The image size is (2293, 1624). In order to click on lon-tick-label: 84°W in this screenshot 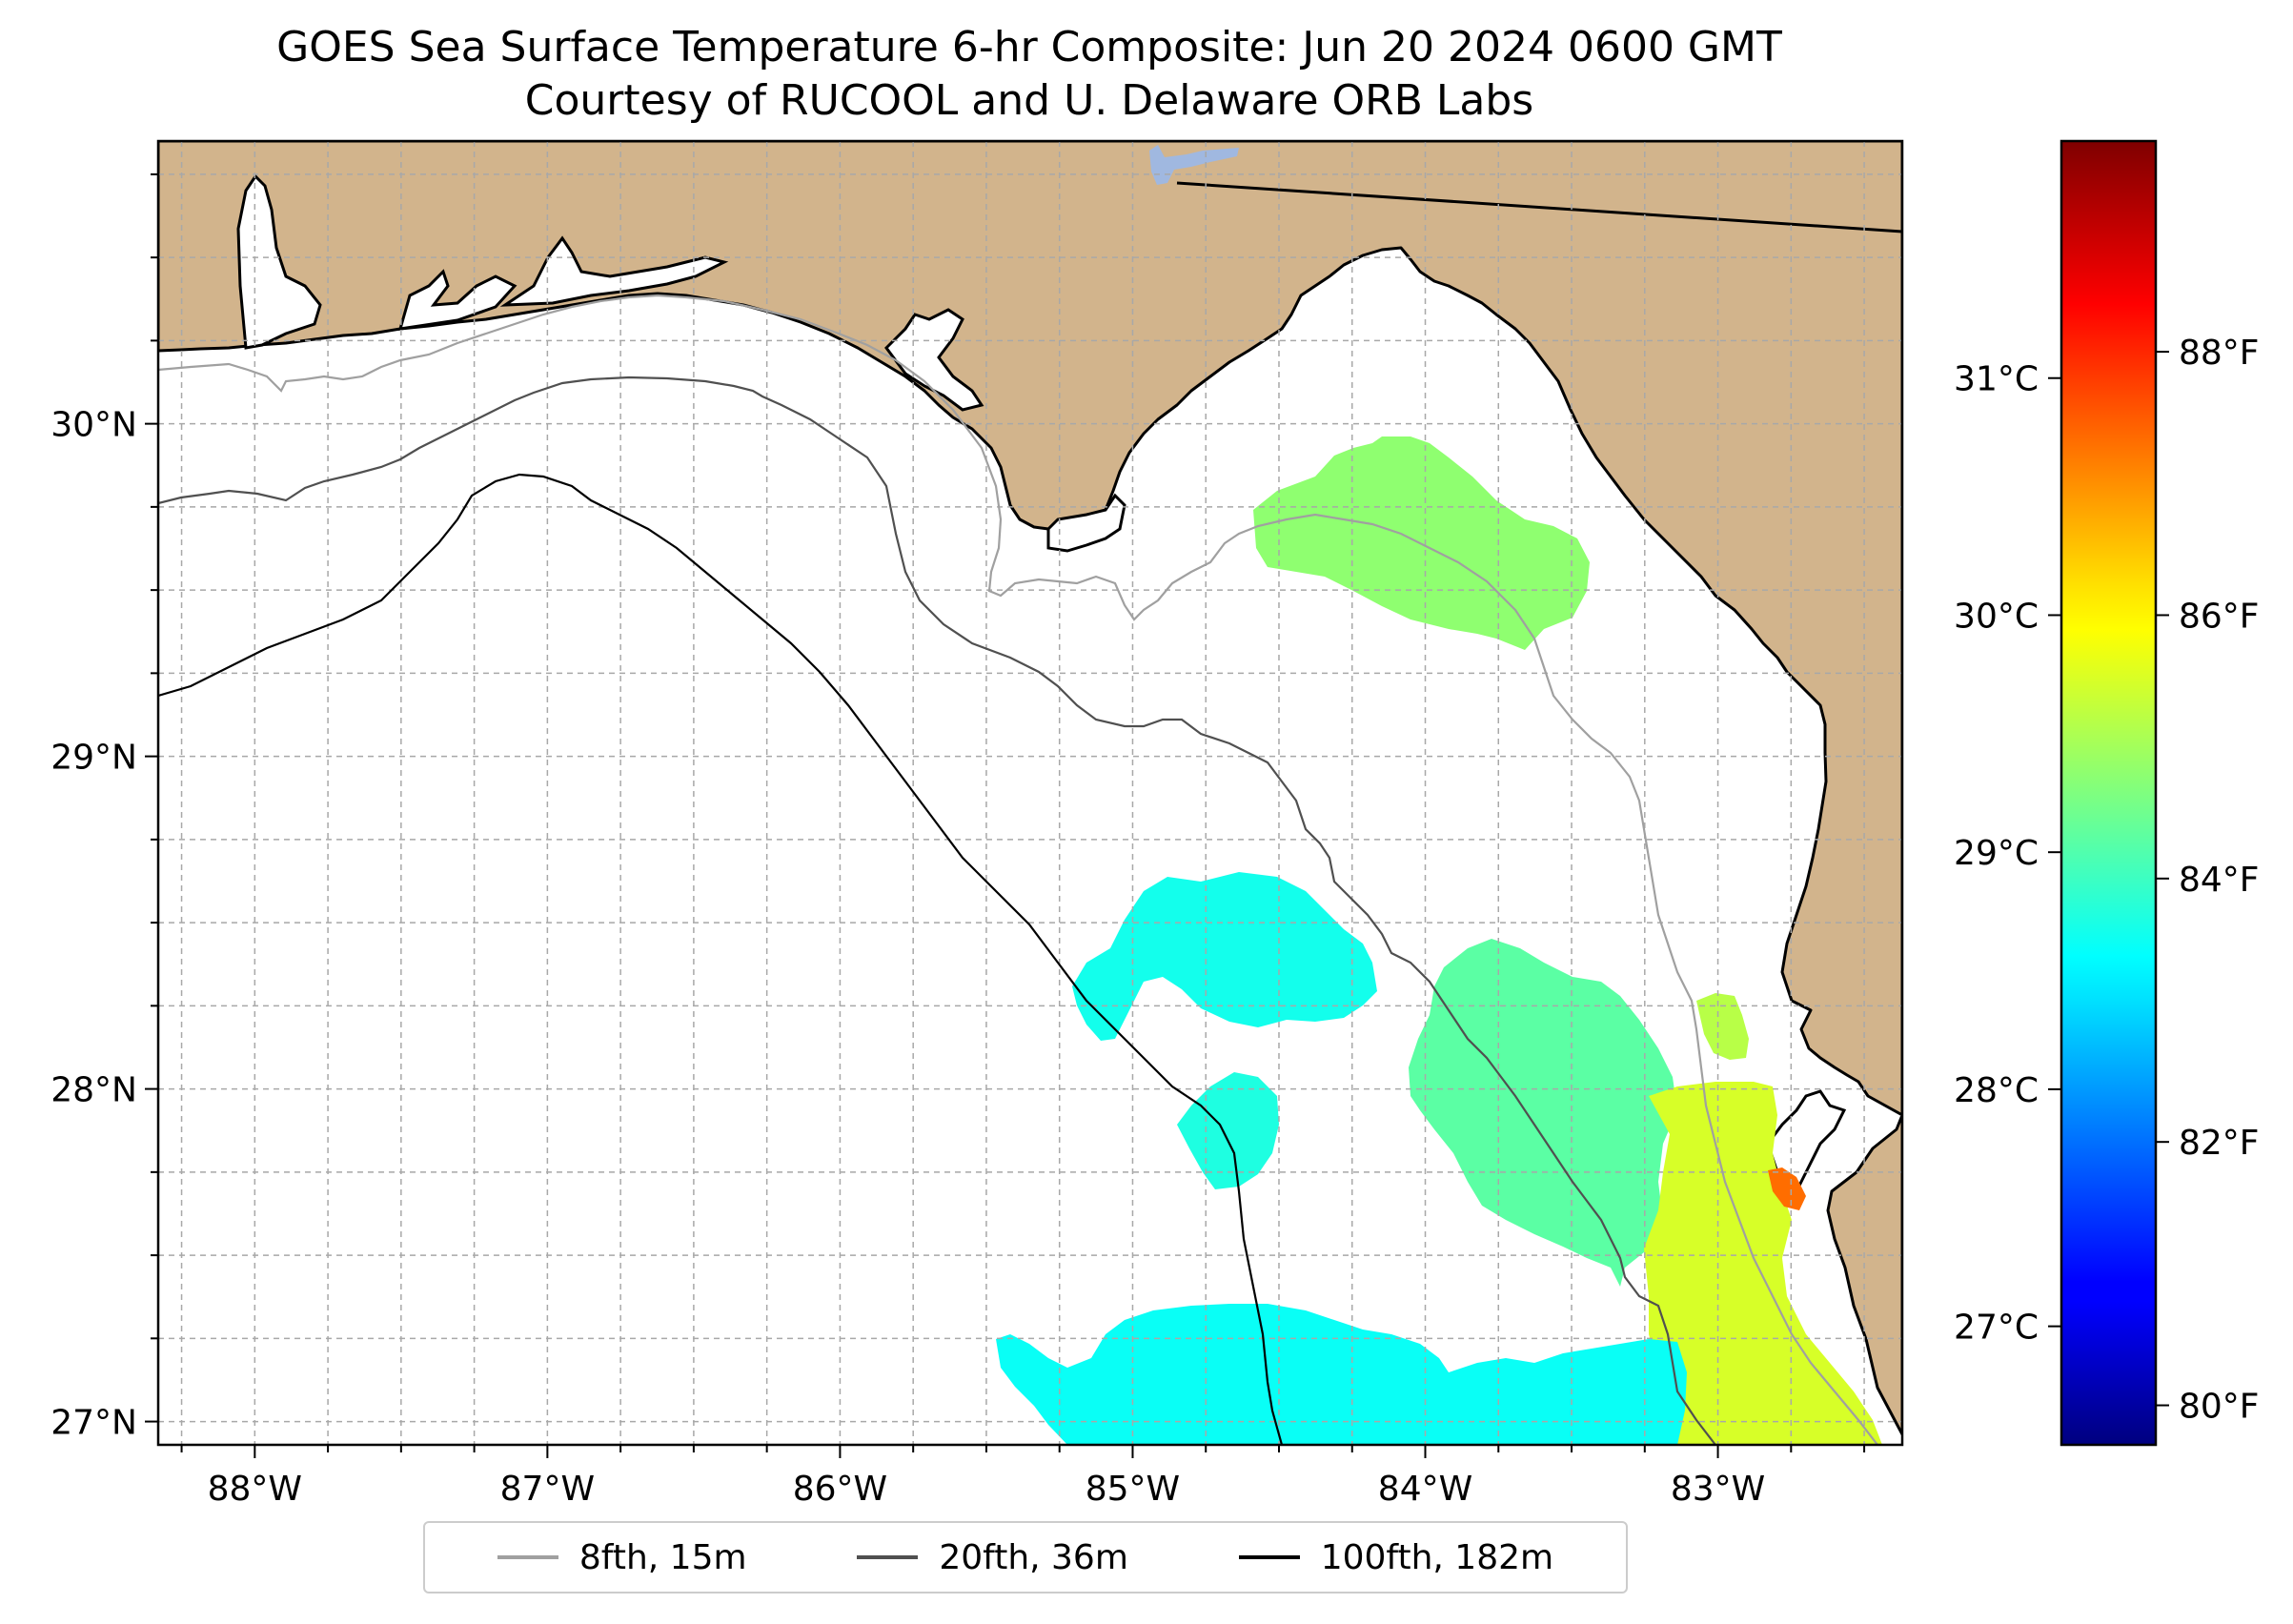, I will do `click(1425, 1489)`.